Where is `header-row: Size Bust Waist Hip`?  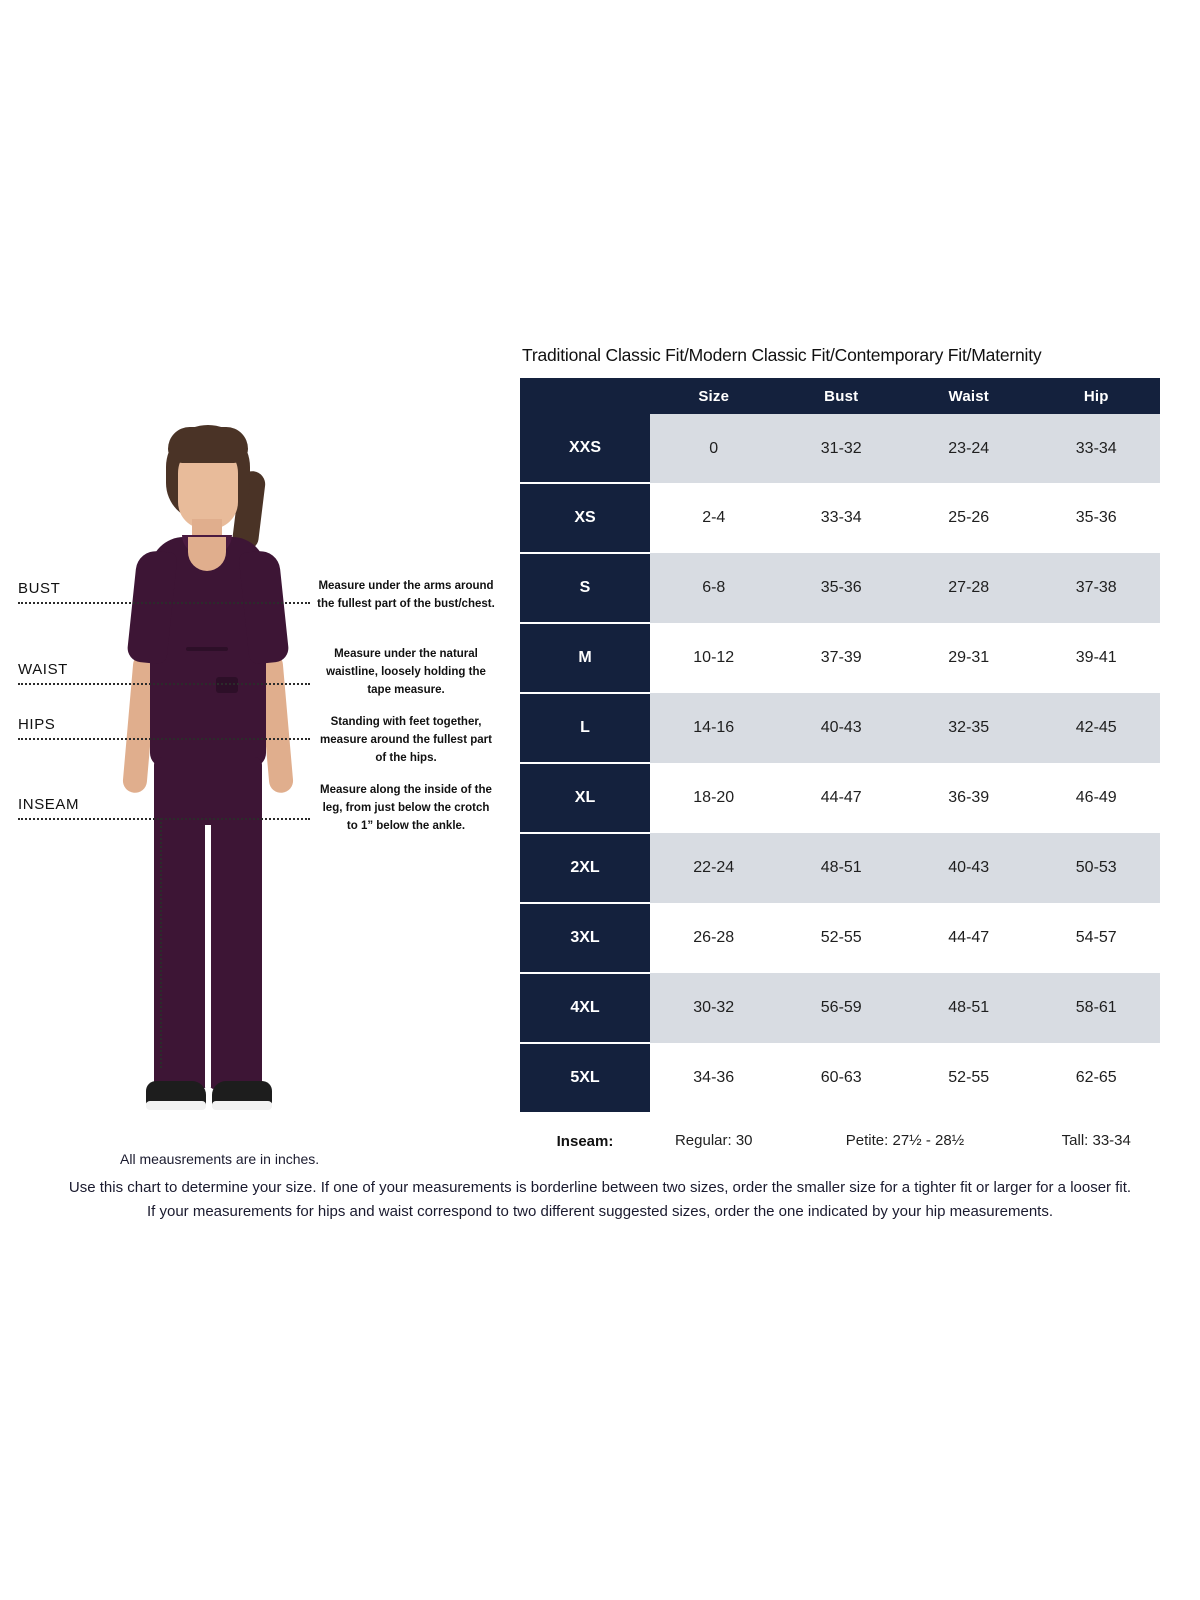
header-row: Size Bust Waist Hip is located at coordinates (840, 396).